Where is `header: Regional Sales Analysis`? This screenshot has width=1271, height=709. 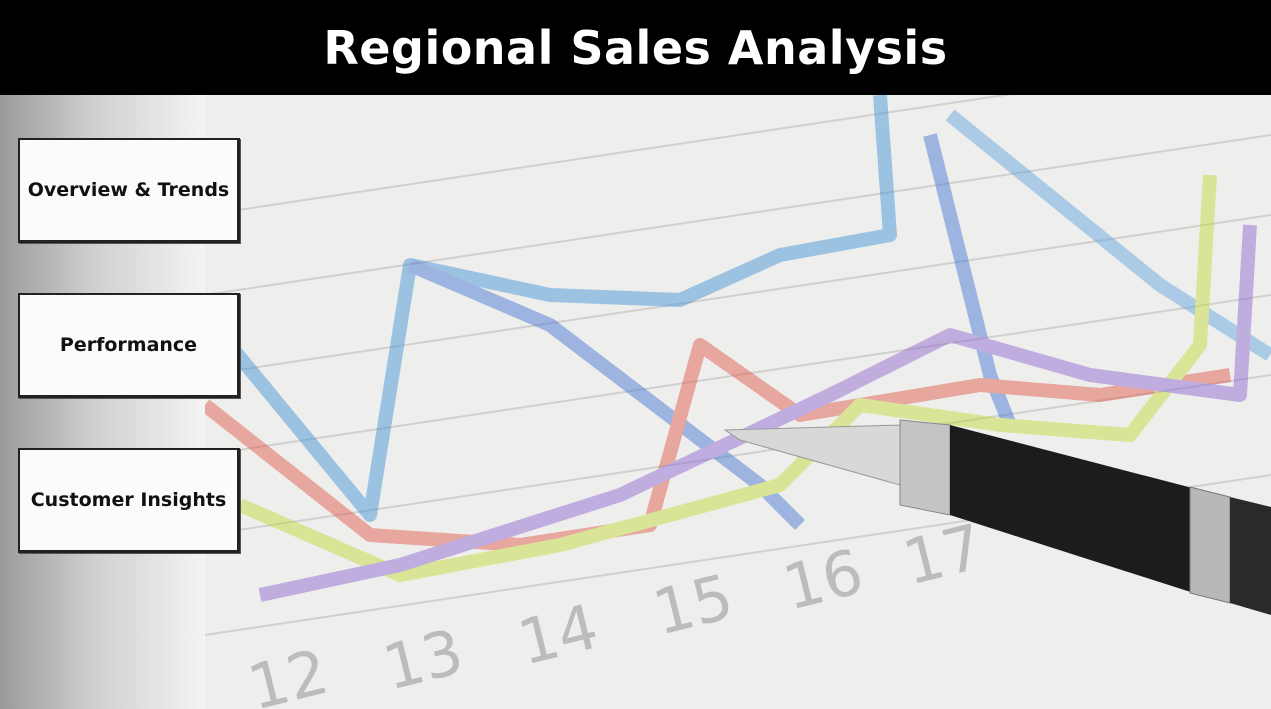 header: Regional Sales Analysis is located at coordinates (635, 47).